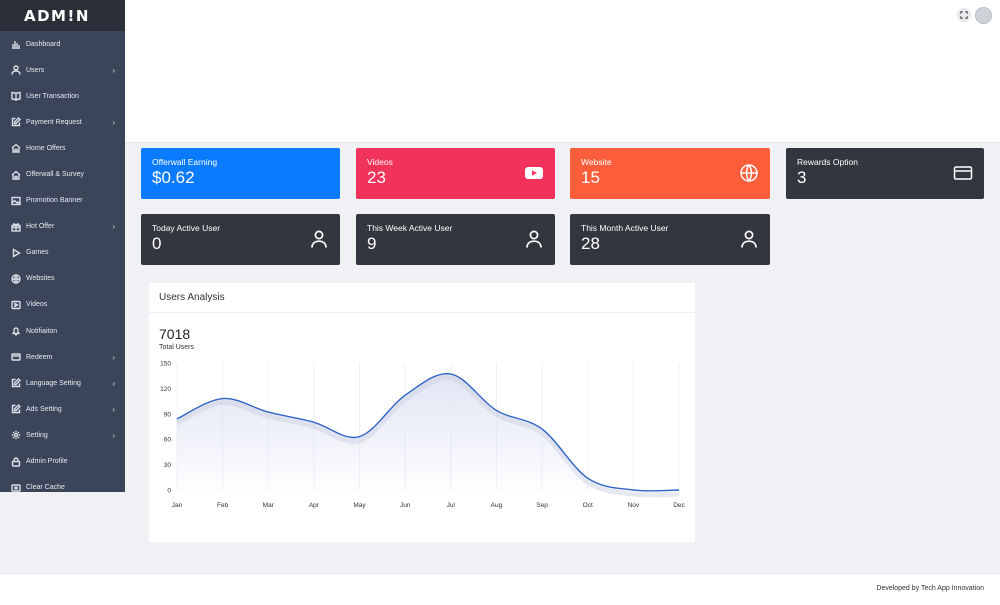 The width and height of the screenshot is (1000, 605). I want to click on sidebar-item-label: Hot Offer, so click(40, 227).